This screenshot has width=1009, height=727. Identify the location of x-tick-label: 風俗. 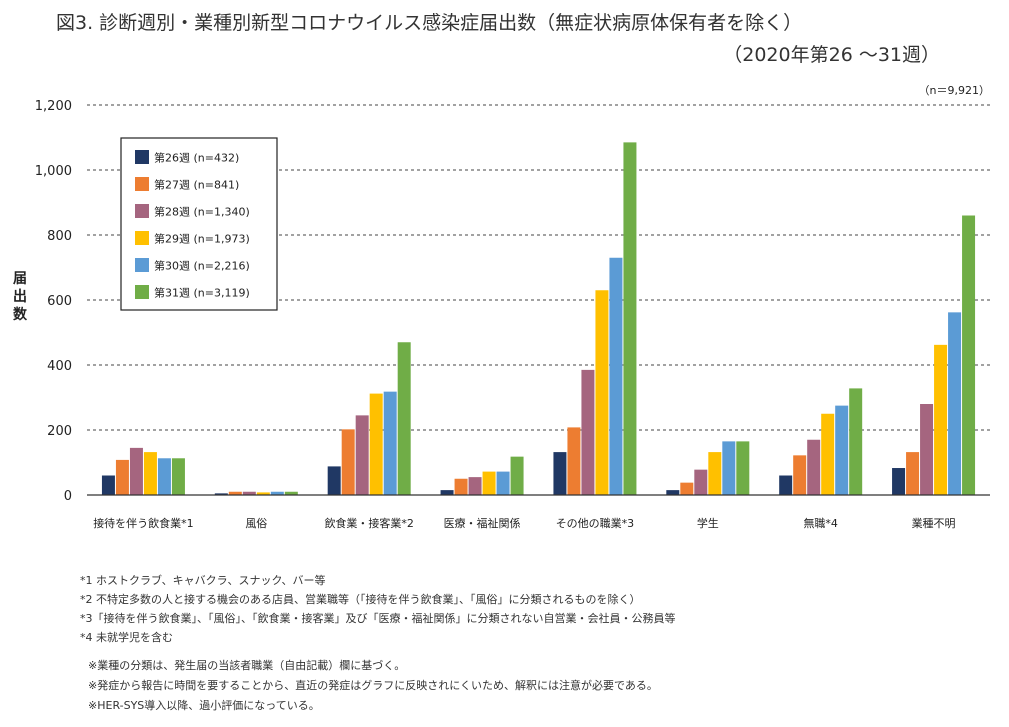
(256, 523).